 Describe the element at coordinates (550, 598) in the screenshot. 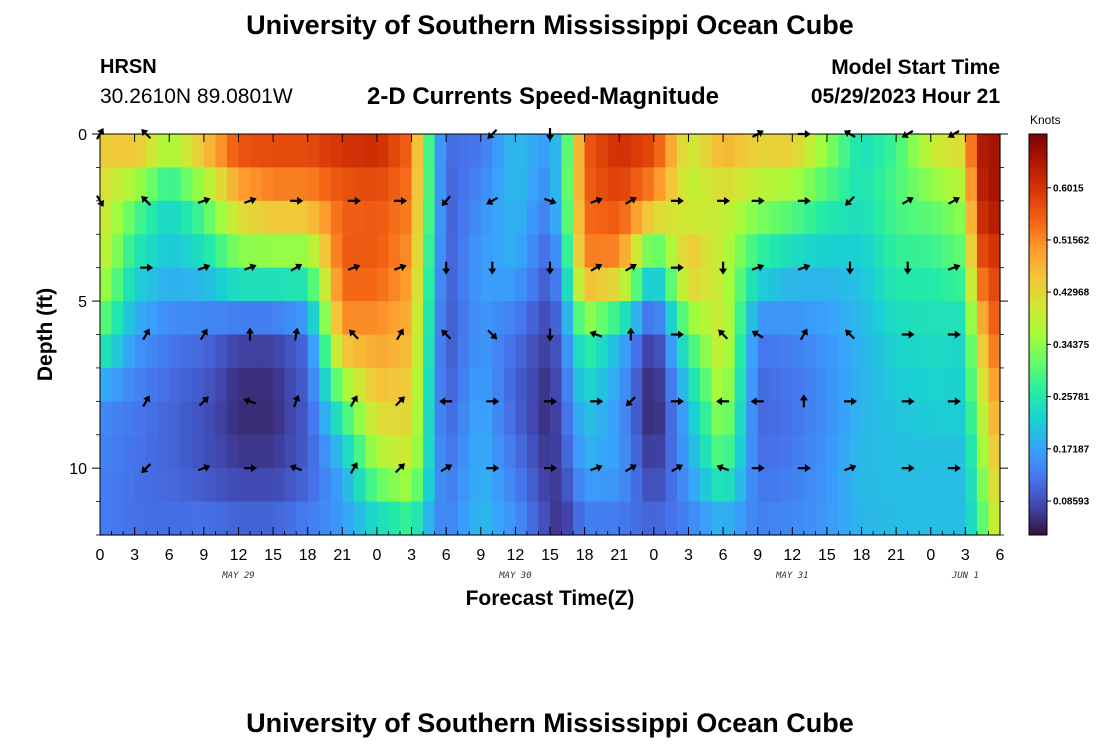

I see `x-axis-title: Forecast Time(Z)` at that location.